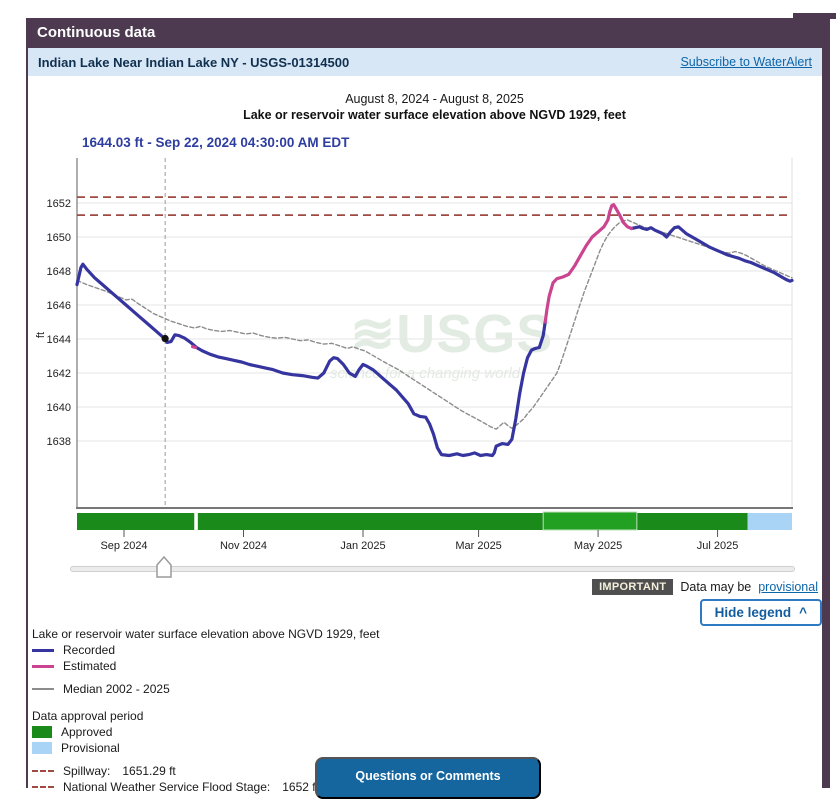 The height and width of the screenshot is (799, 836). I want to click on y-axis-unit-label: ft, so click(41, 335).